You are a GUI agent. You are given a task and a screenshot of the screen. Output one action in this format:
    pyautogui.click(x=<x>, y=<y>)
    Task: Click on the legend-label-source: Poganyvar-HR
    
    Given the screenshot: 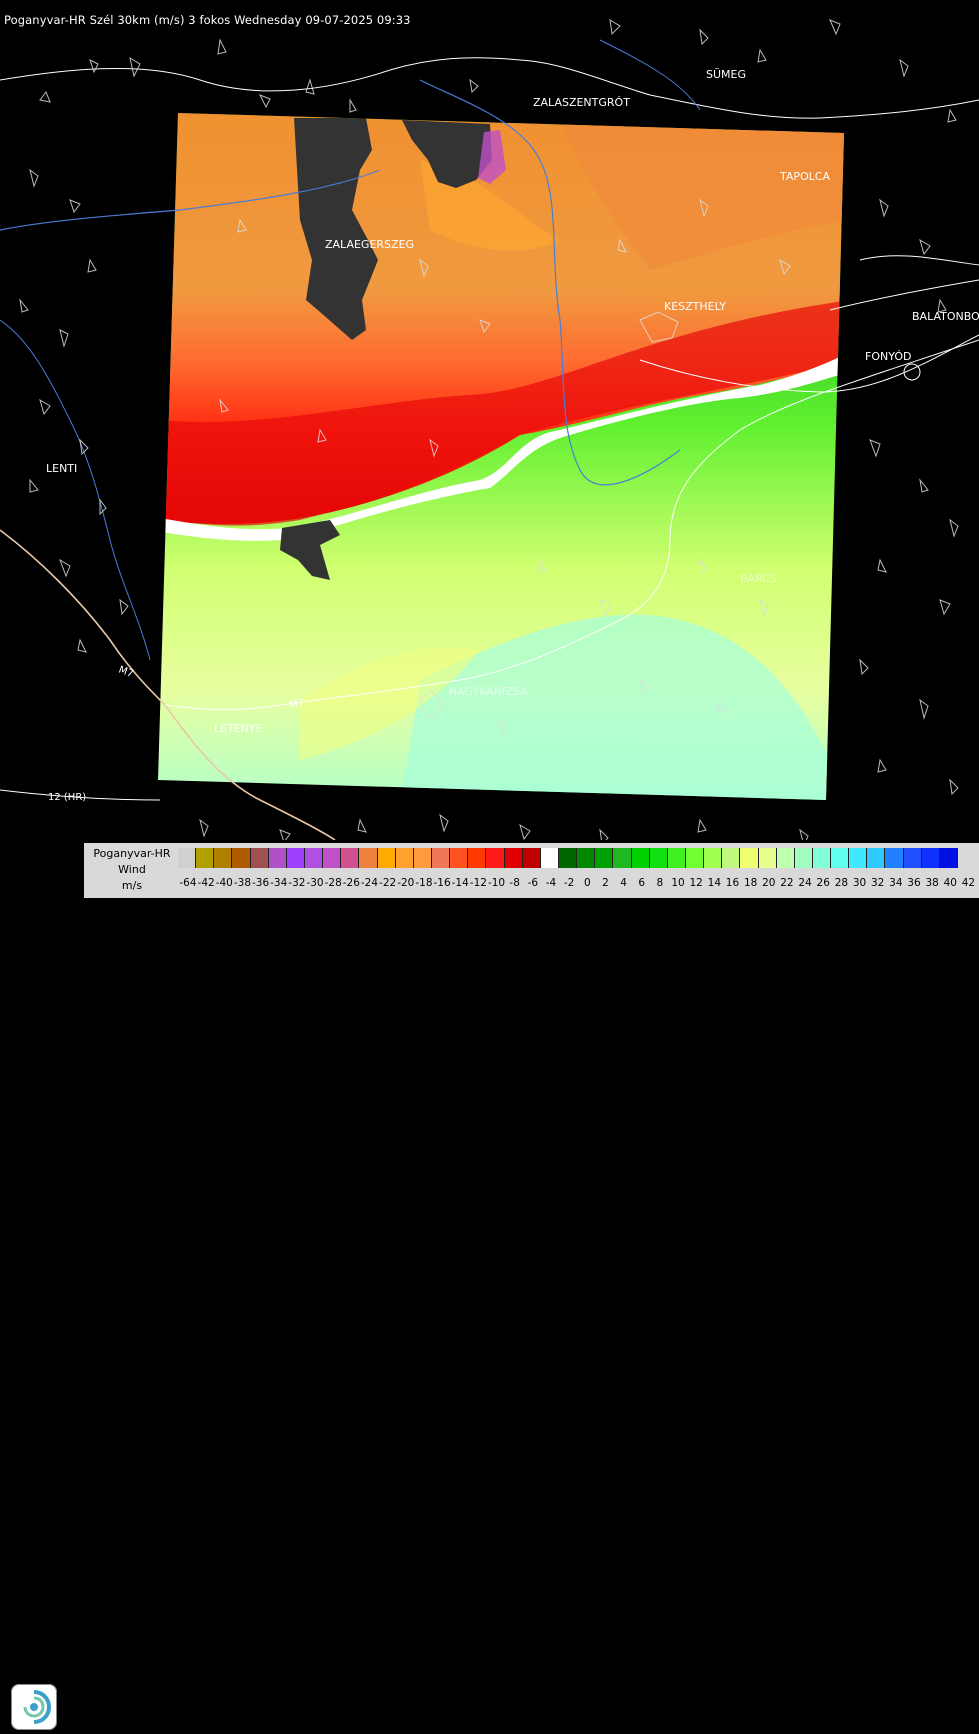 What is the action you would take?
    pyautogui.click(x=132, y=853)
    